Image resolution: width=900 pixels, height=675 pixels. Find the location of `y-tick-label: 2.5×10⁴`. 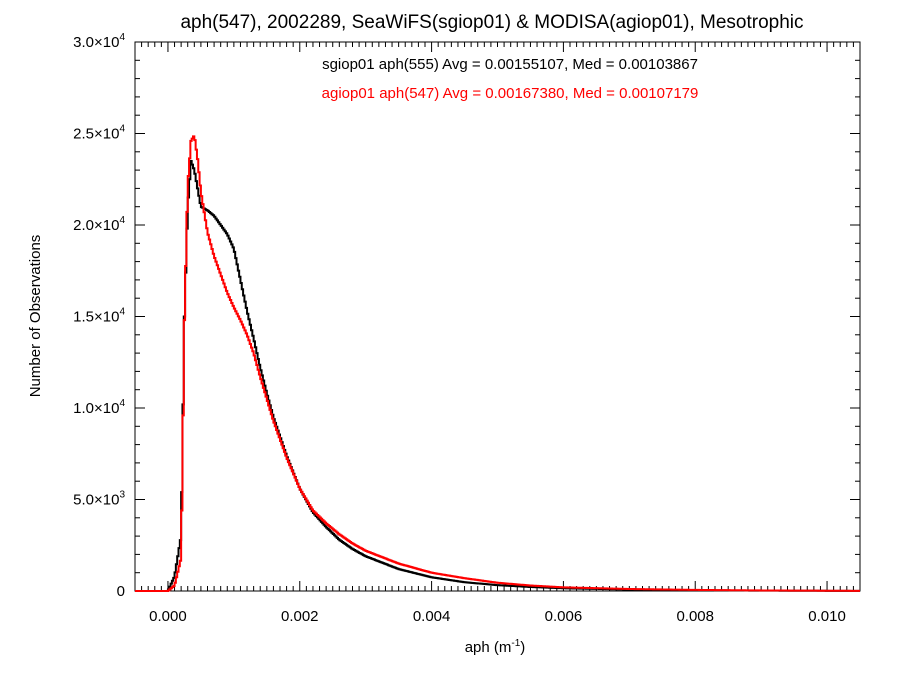

y-tick-label: 2.5×10⁴ is located at coordinates (99, 133).